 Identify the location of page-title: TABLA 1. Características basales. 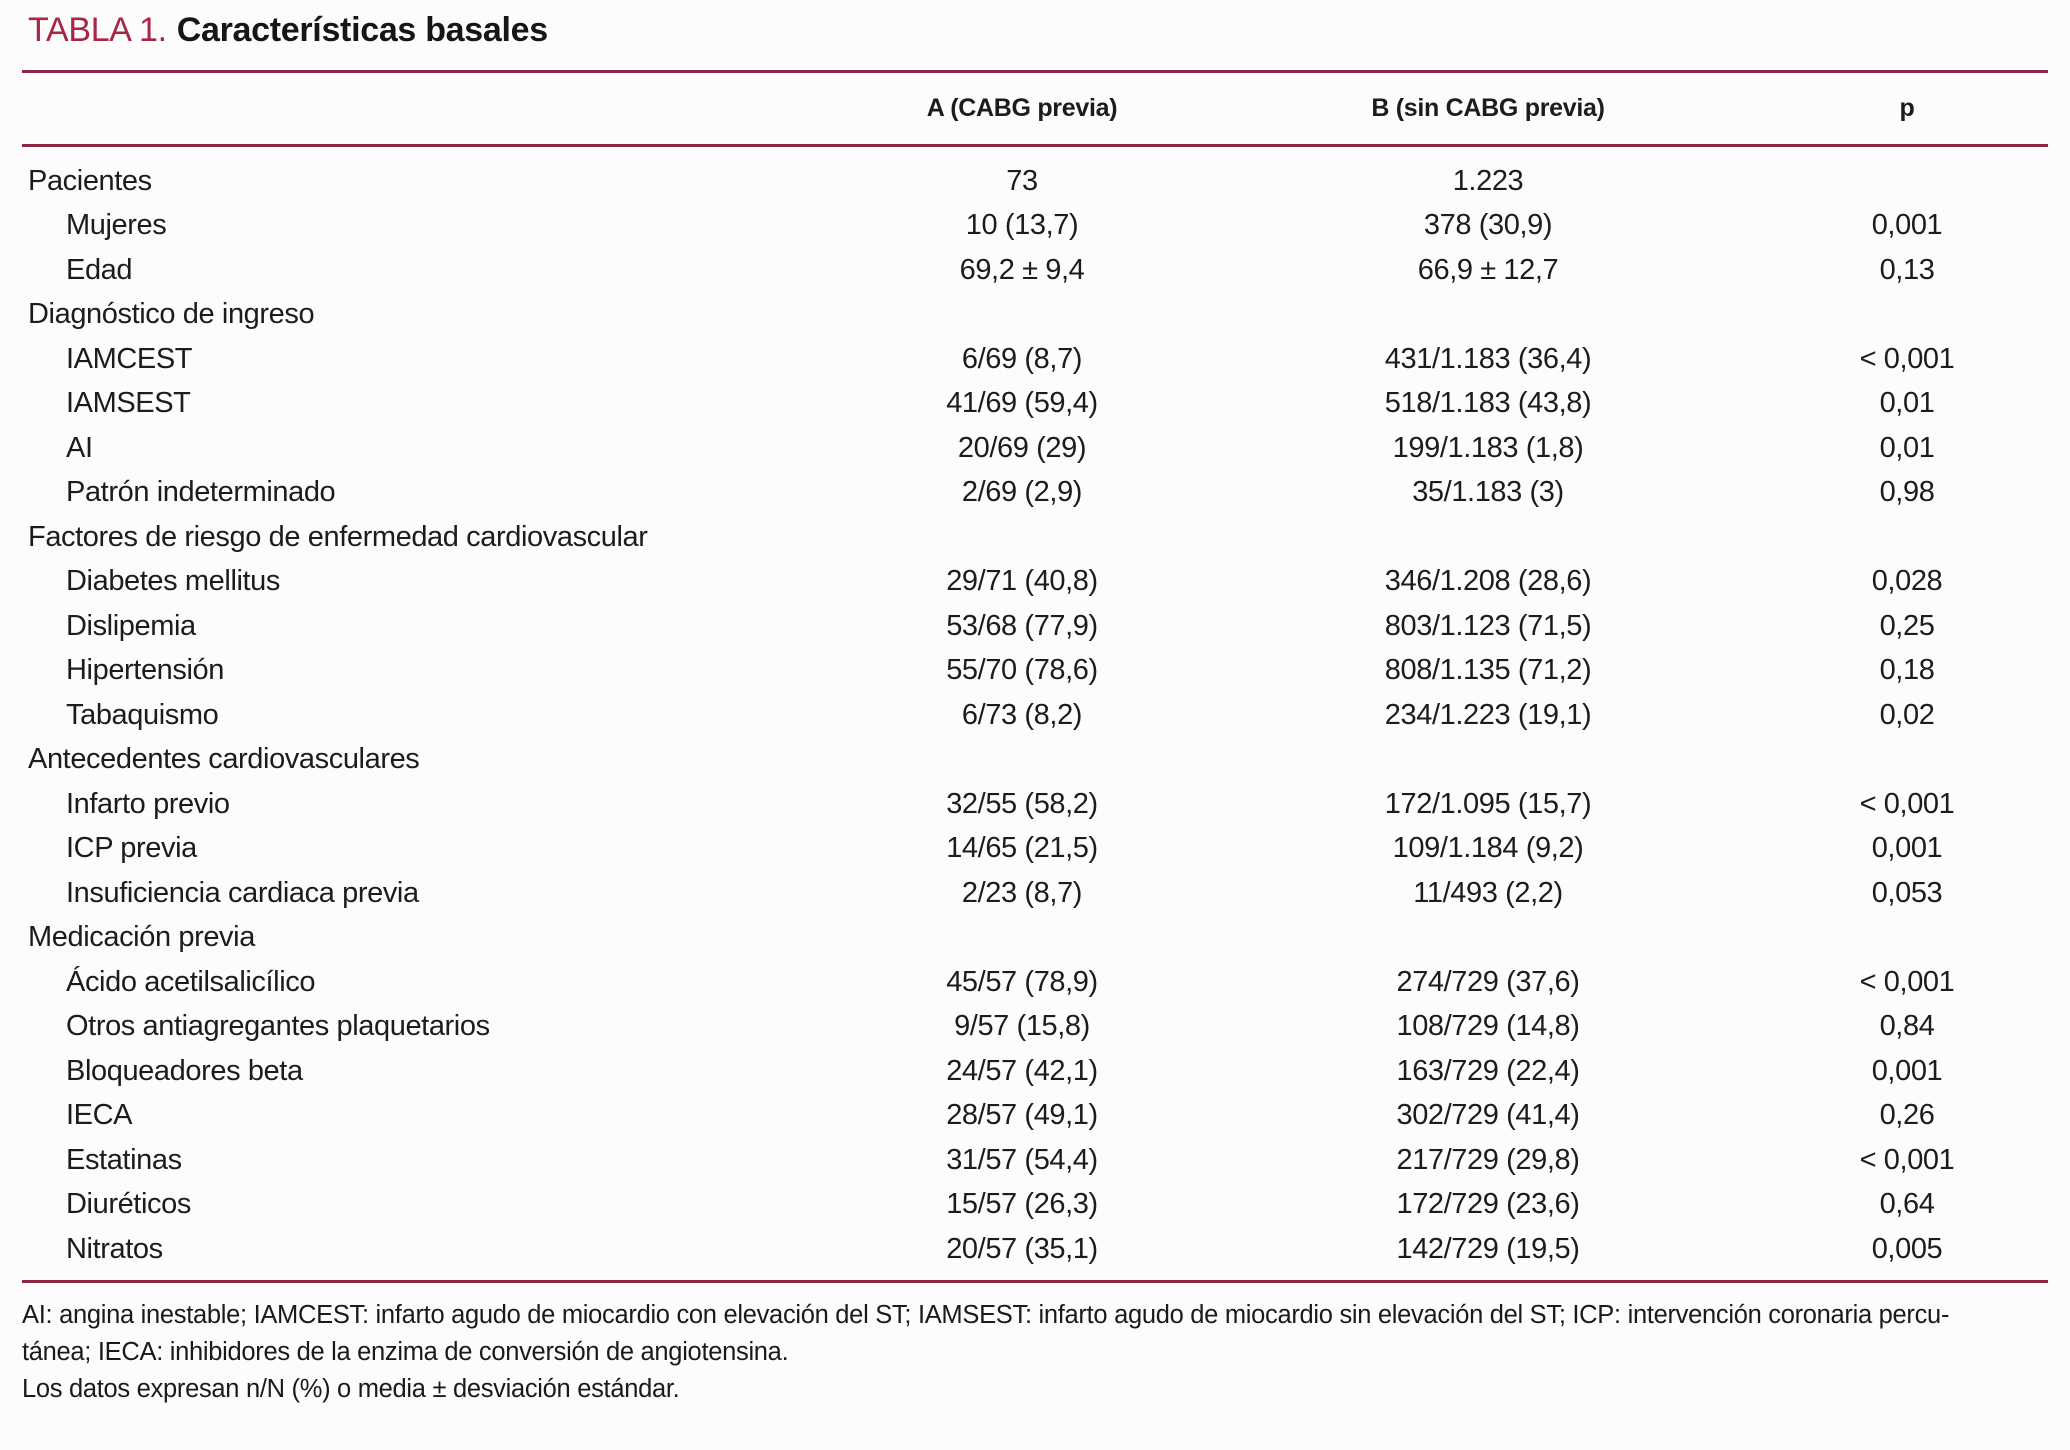
(1035, 30).